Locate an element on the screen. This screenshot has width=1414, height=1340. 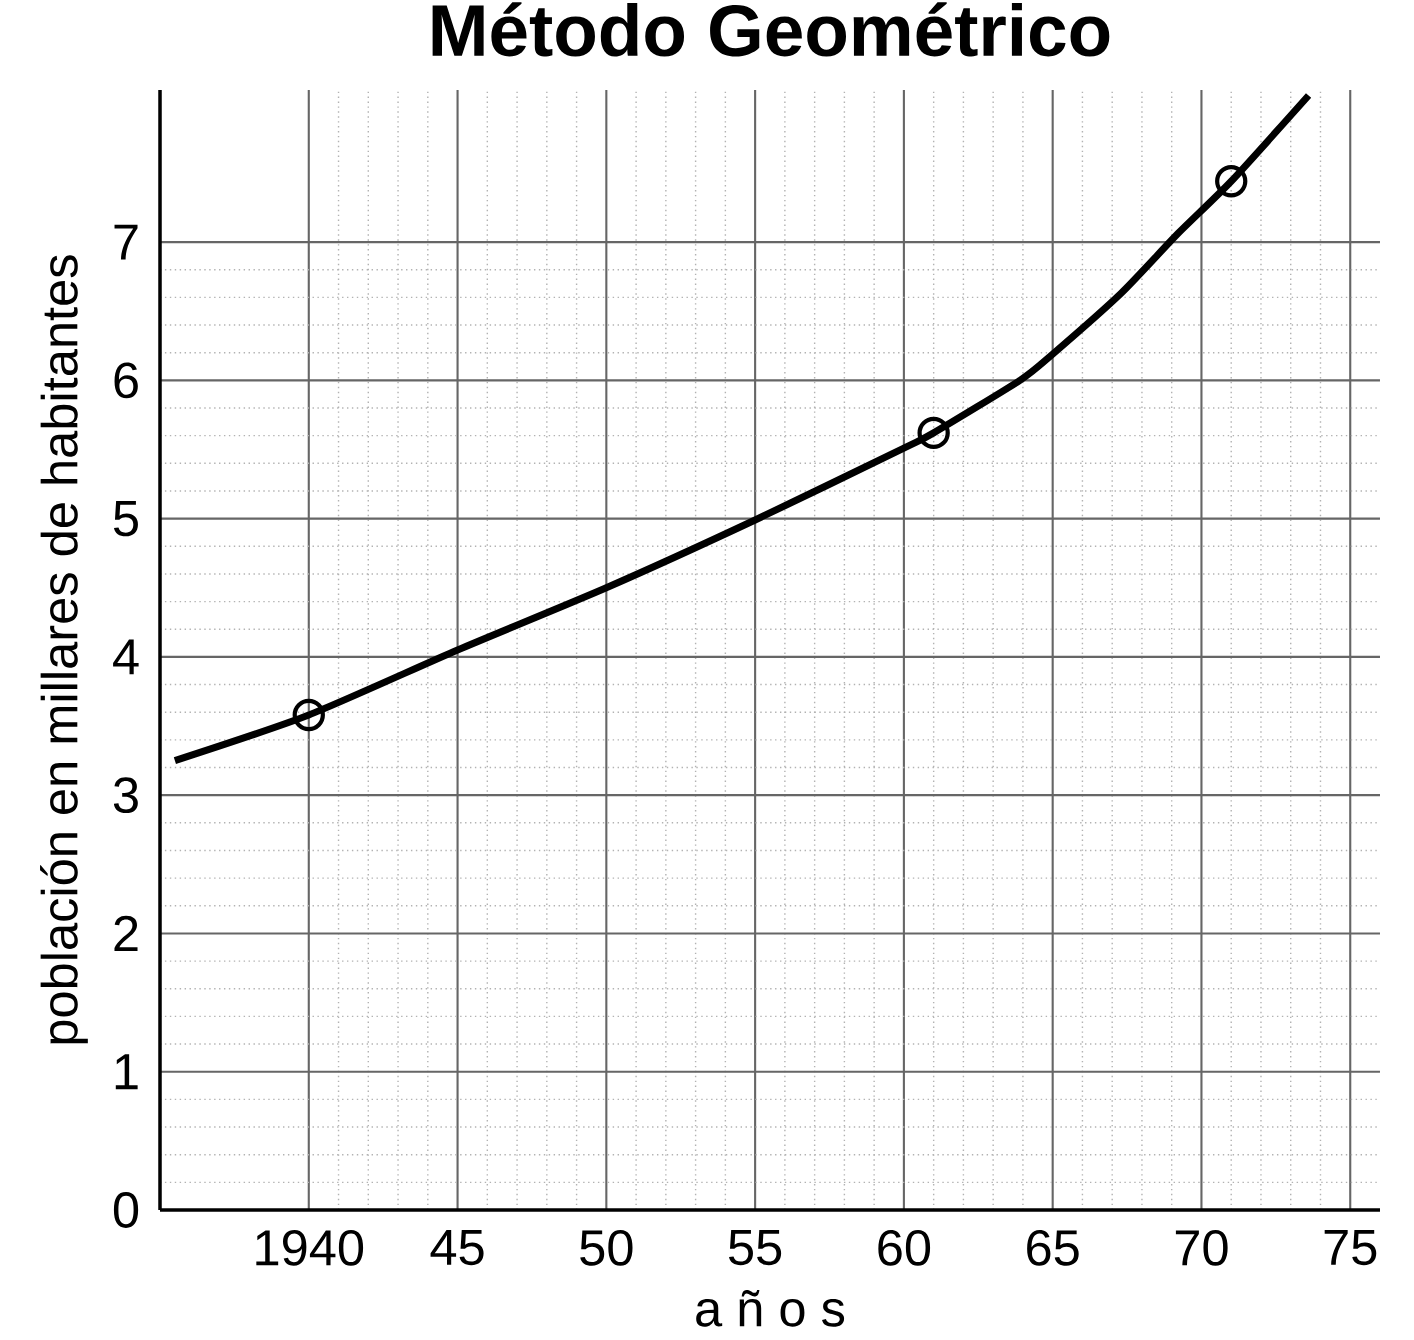
y-tick-label: 3 is located at coordinates (125, 795).